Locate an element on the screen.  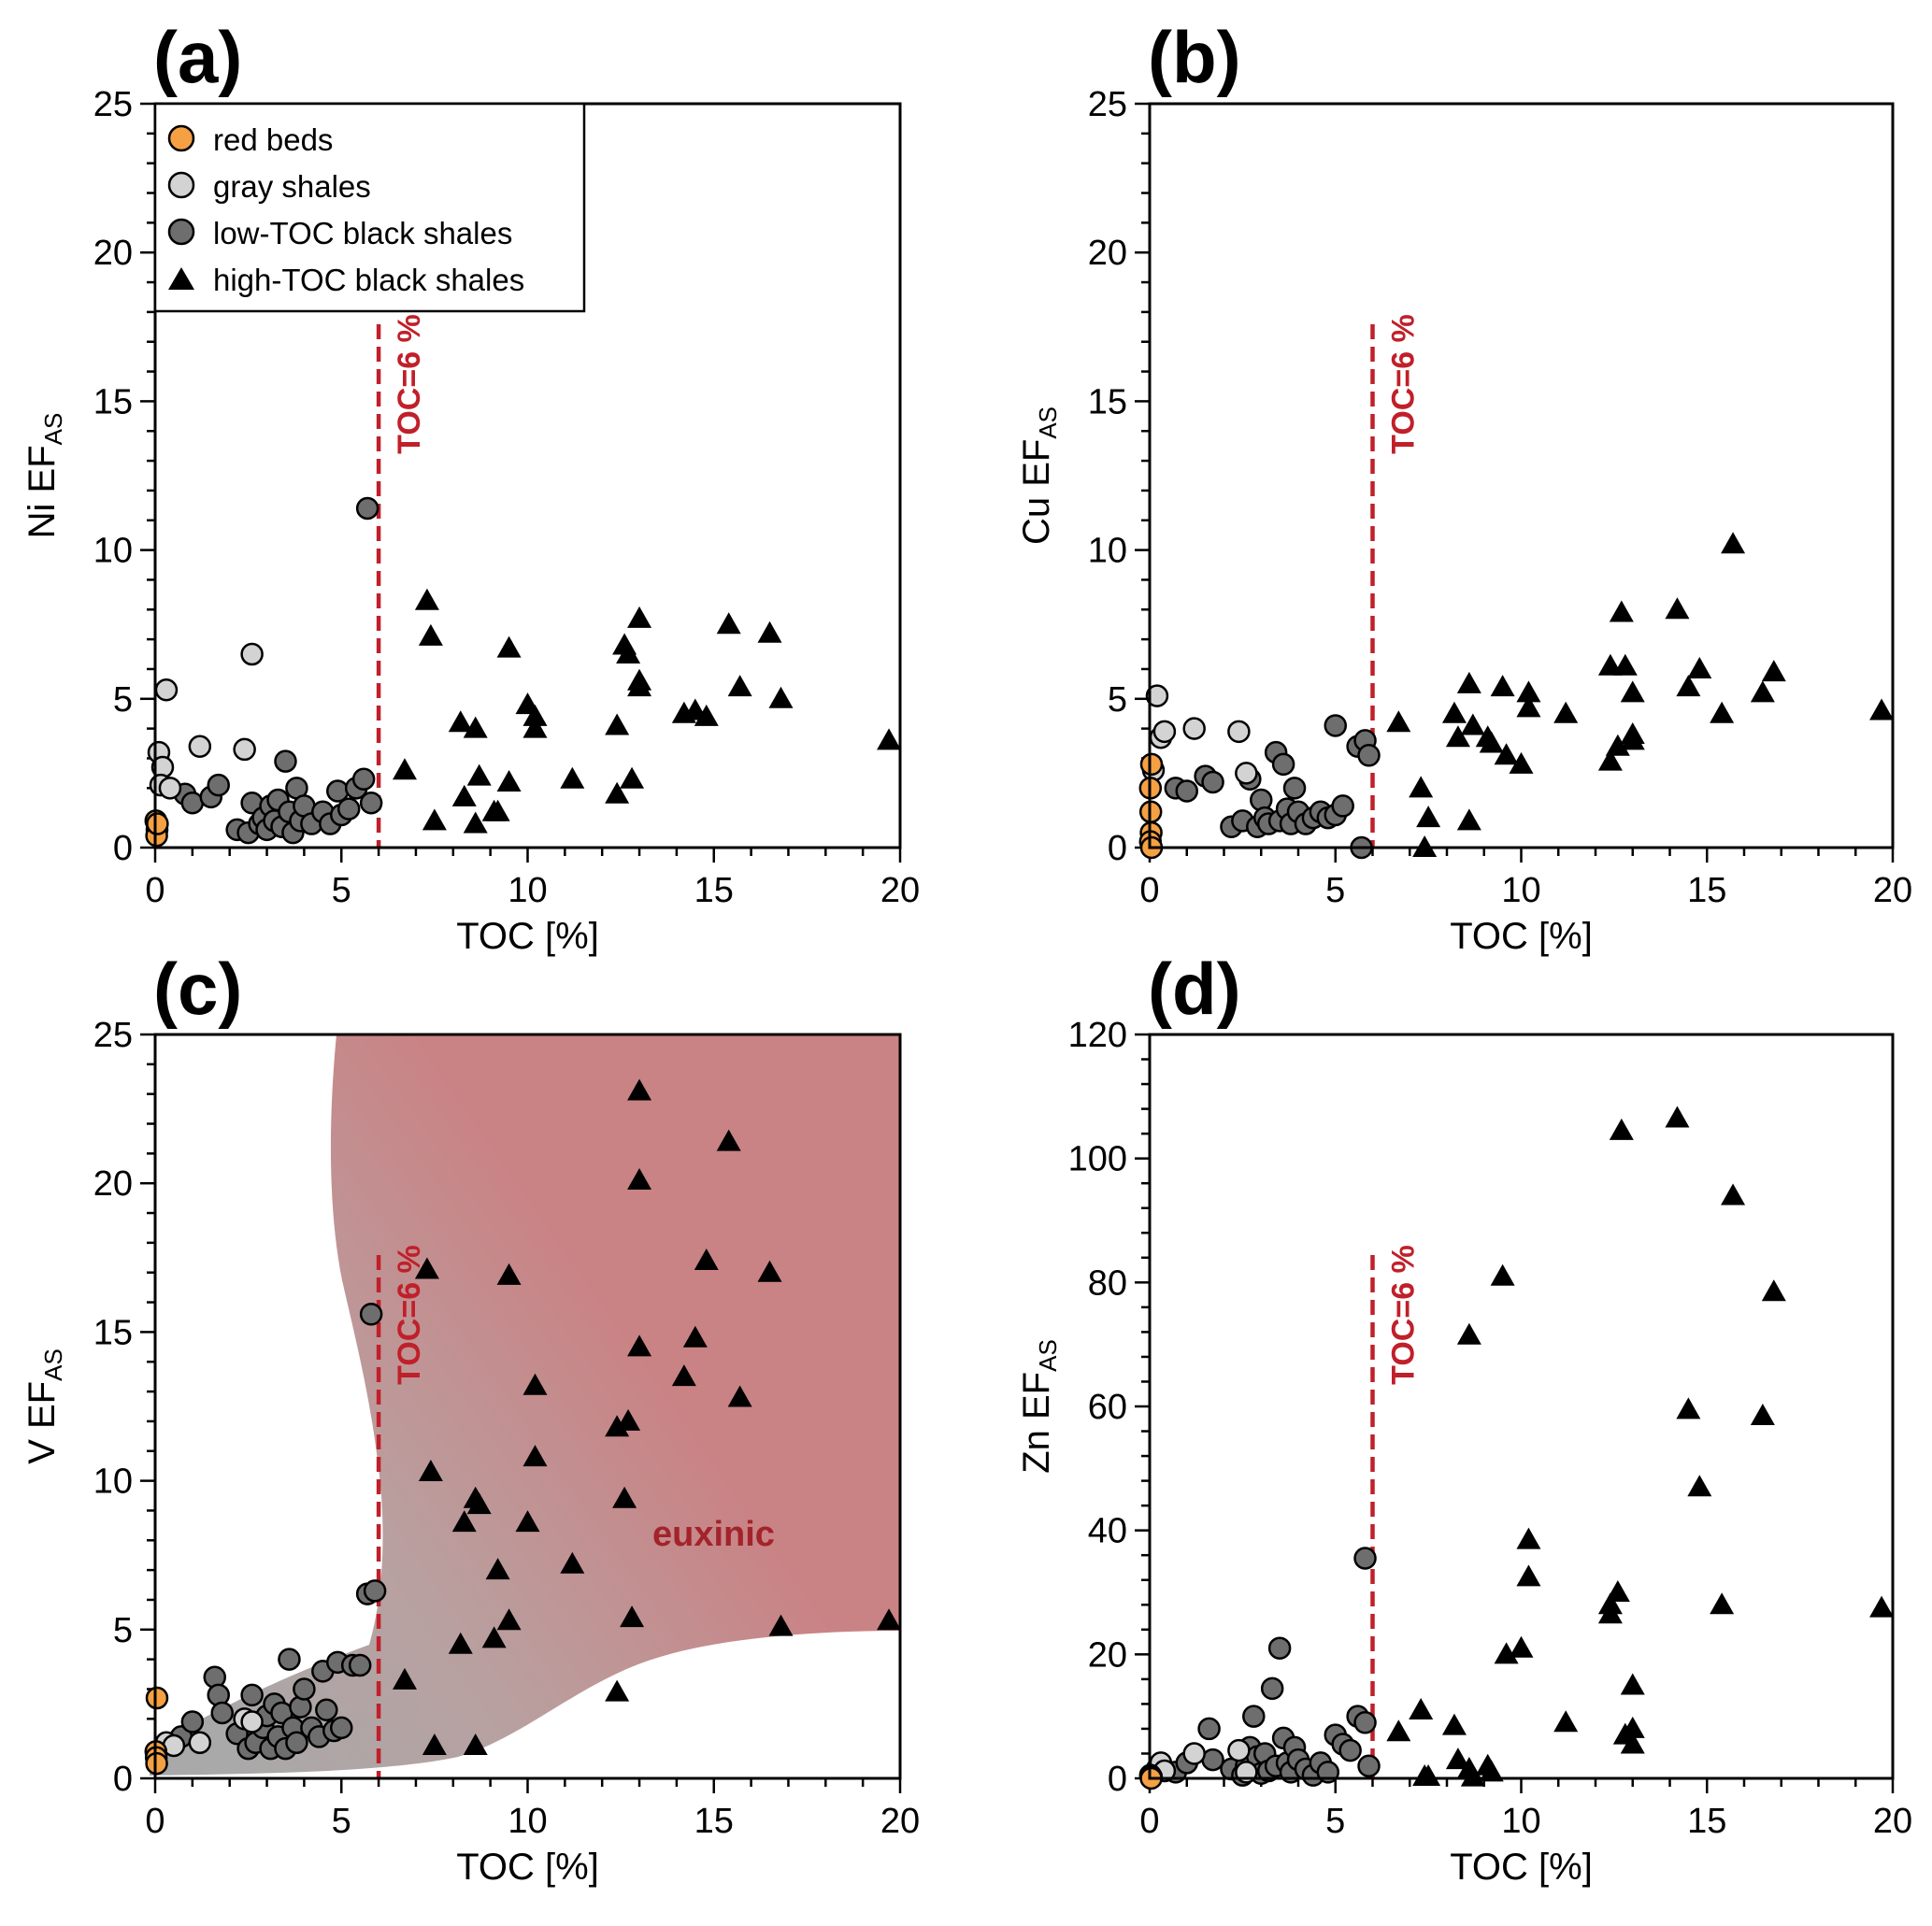
panel-b-y-tick-label: 5 is located at coordinates (1117, 700).